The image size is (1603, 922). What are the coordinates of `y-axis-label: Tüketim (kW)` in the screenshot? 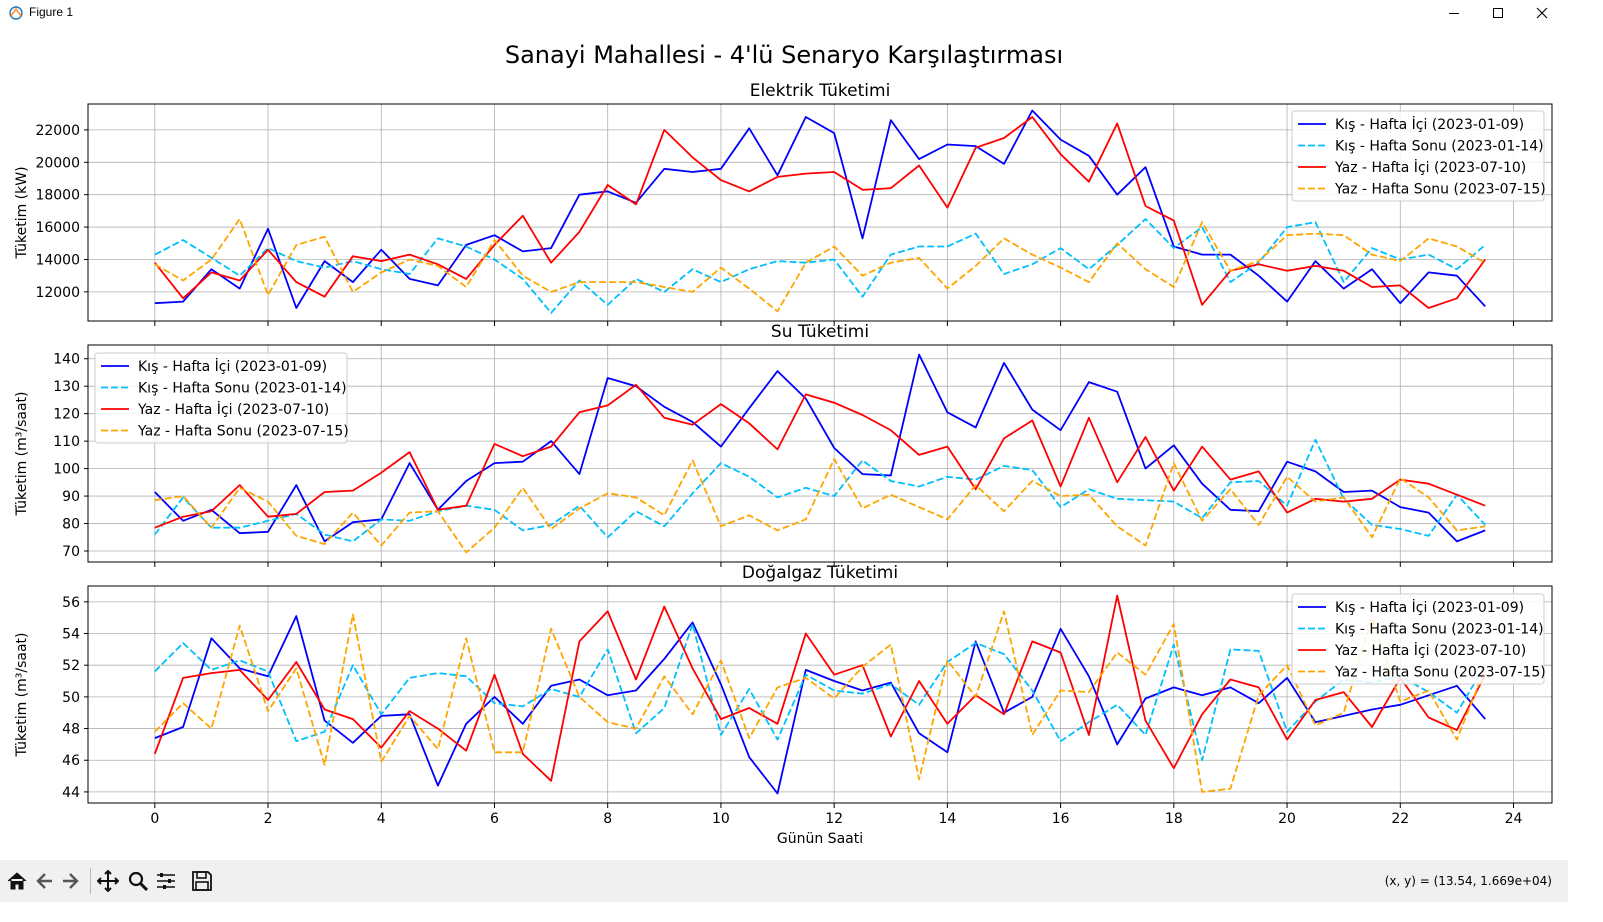 It's located at (22, 212).